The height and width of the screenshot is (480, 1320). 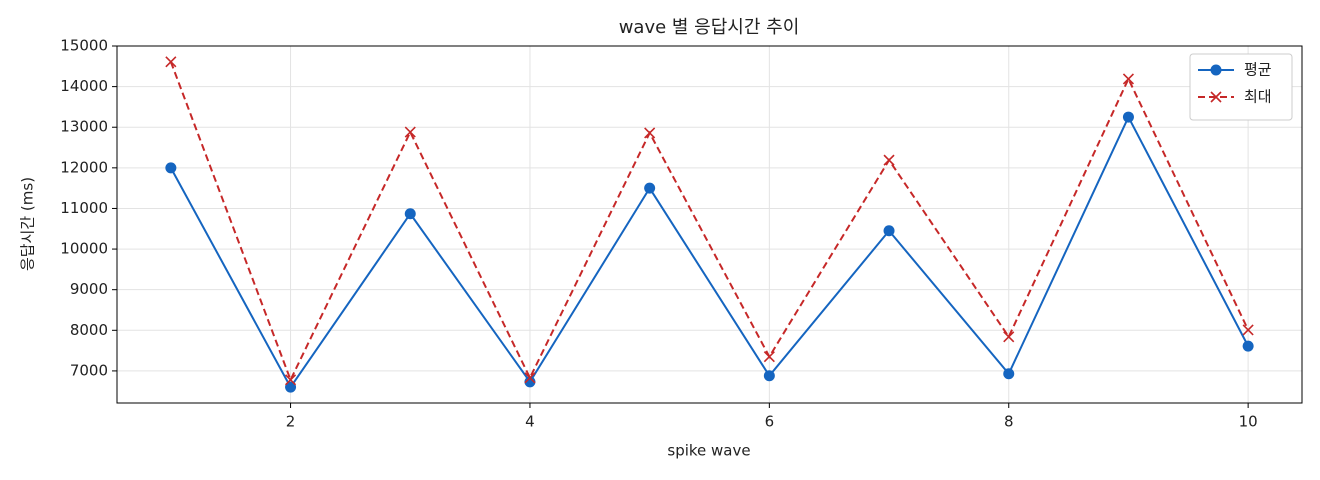 What do you see at coordinates (28, 224) in the screenshot?
I see `y-axis-label: 응답시간 (ms)` at bounding box center [28, 224].